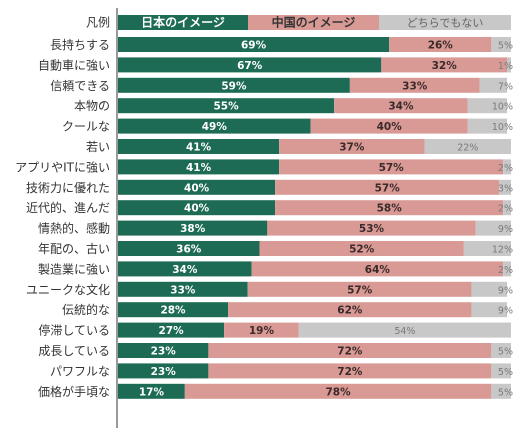 Image resolution: width=524 pixels, height=433 pixels. I want to click on category-label-3: 本物の, so click(92, 106).